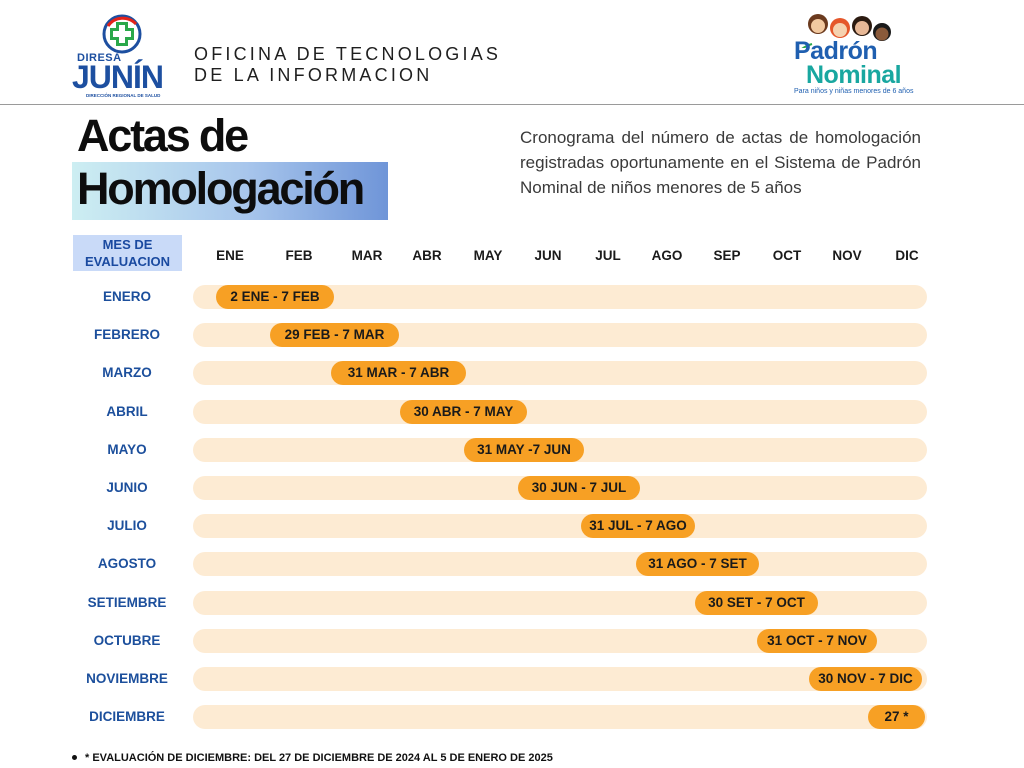 The image size is (1024, 768). Describe the element at coordinates (727, 255) in the screenshot. I see `month-header: SEP` at that location.